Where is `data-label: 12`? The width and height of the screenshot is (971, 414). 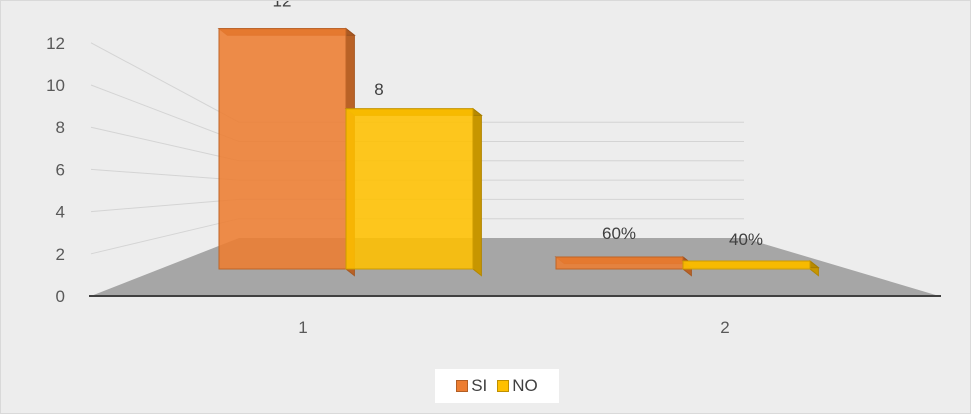 data-label: 12 is located at coordinates (282, 6).